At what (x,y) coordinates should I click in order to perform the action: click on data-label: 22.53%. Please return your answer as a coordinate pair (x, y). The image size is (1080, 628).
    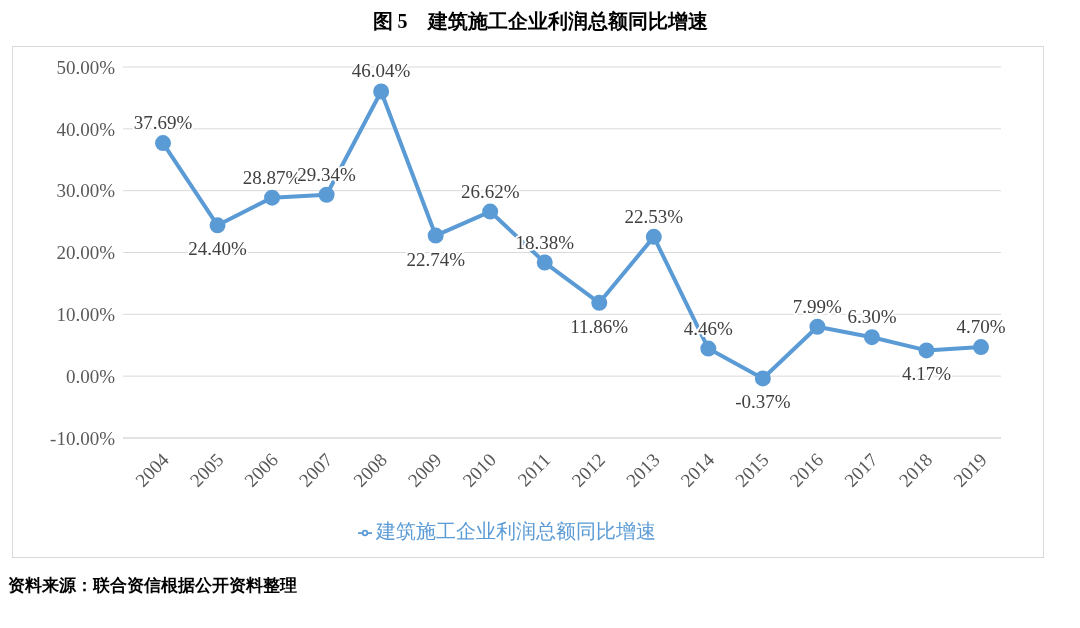
    Looking at the image, I should click on (654, 216).